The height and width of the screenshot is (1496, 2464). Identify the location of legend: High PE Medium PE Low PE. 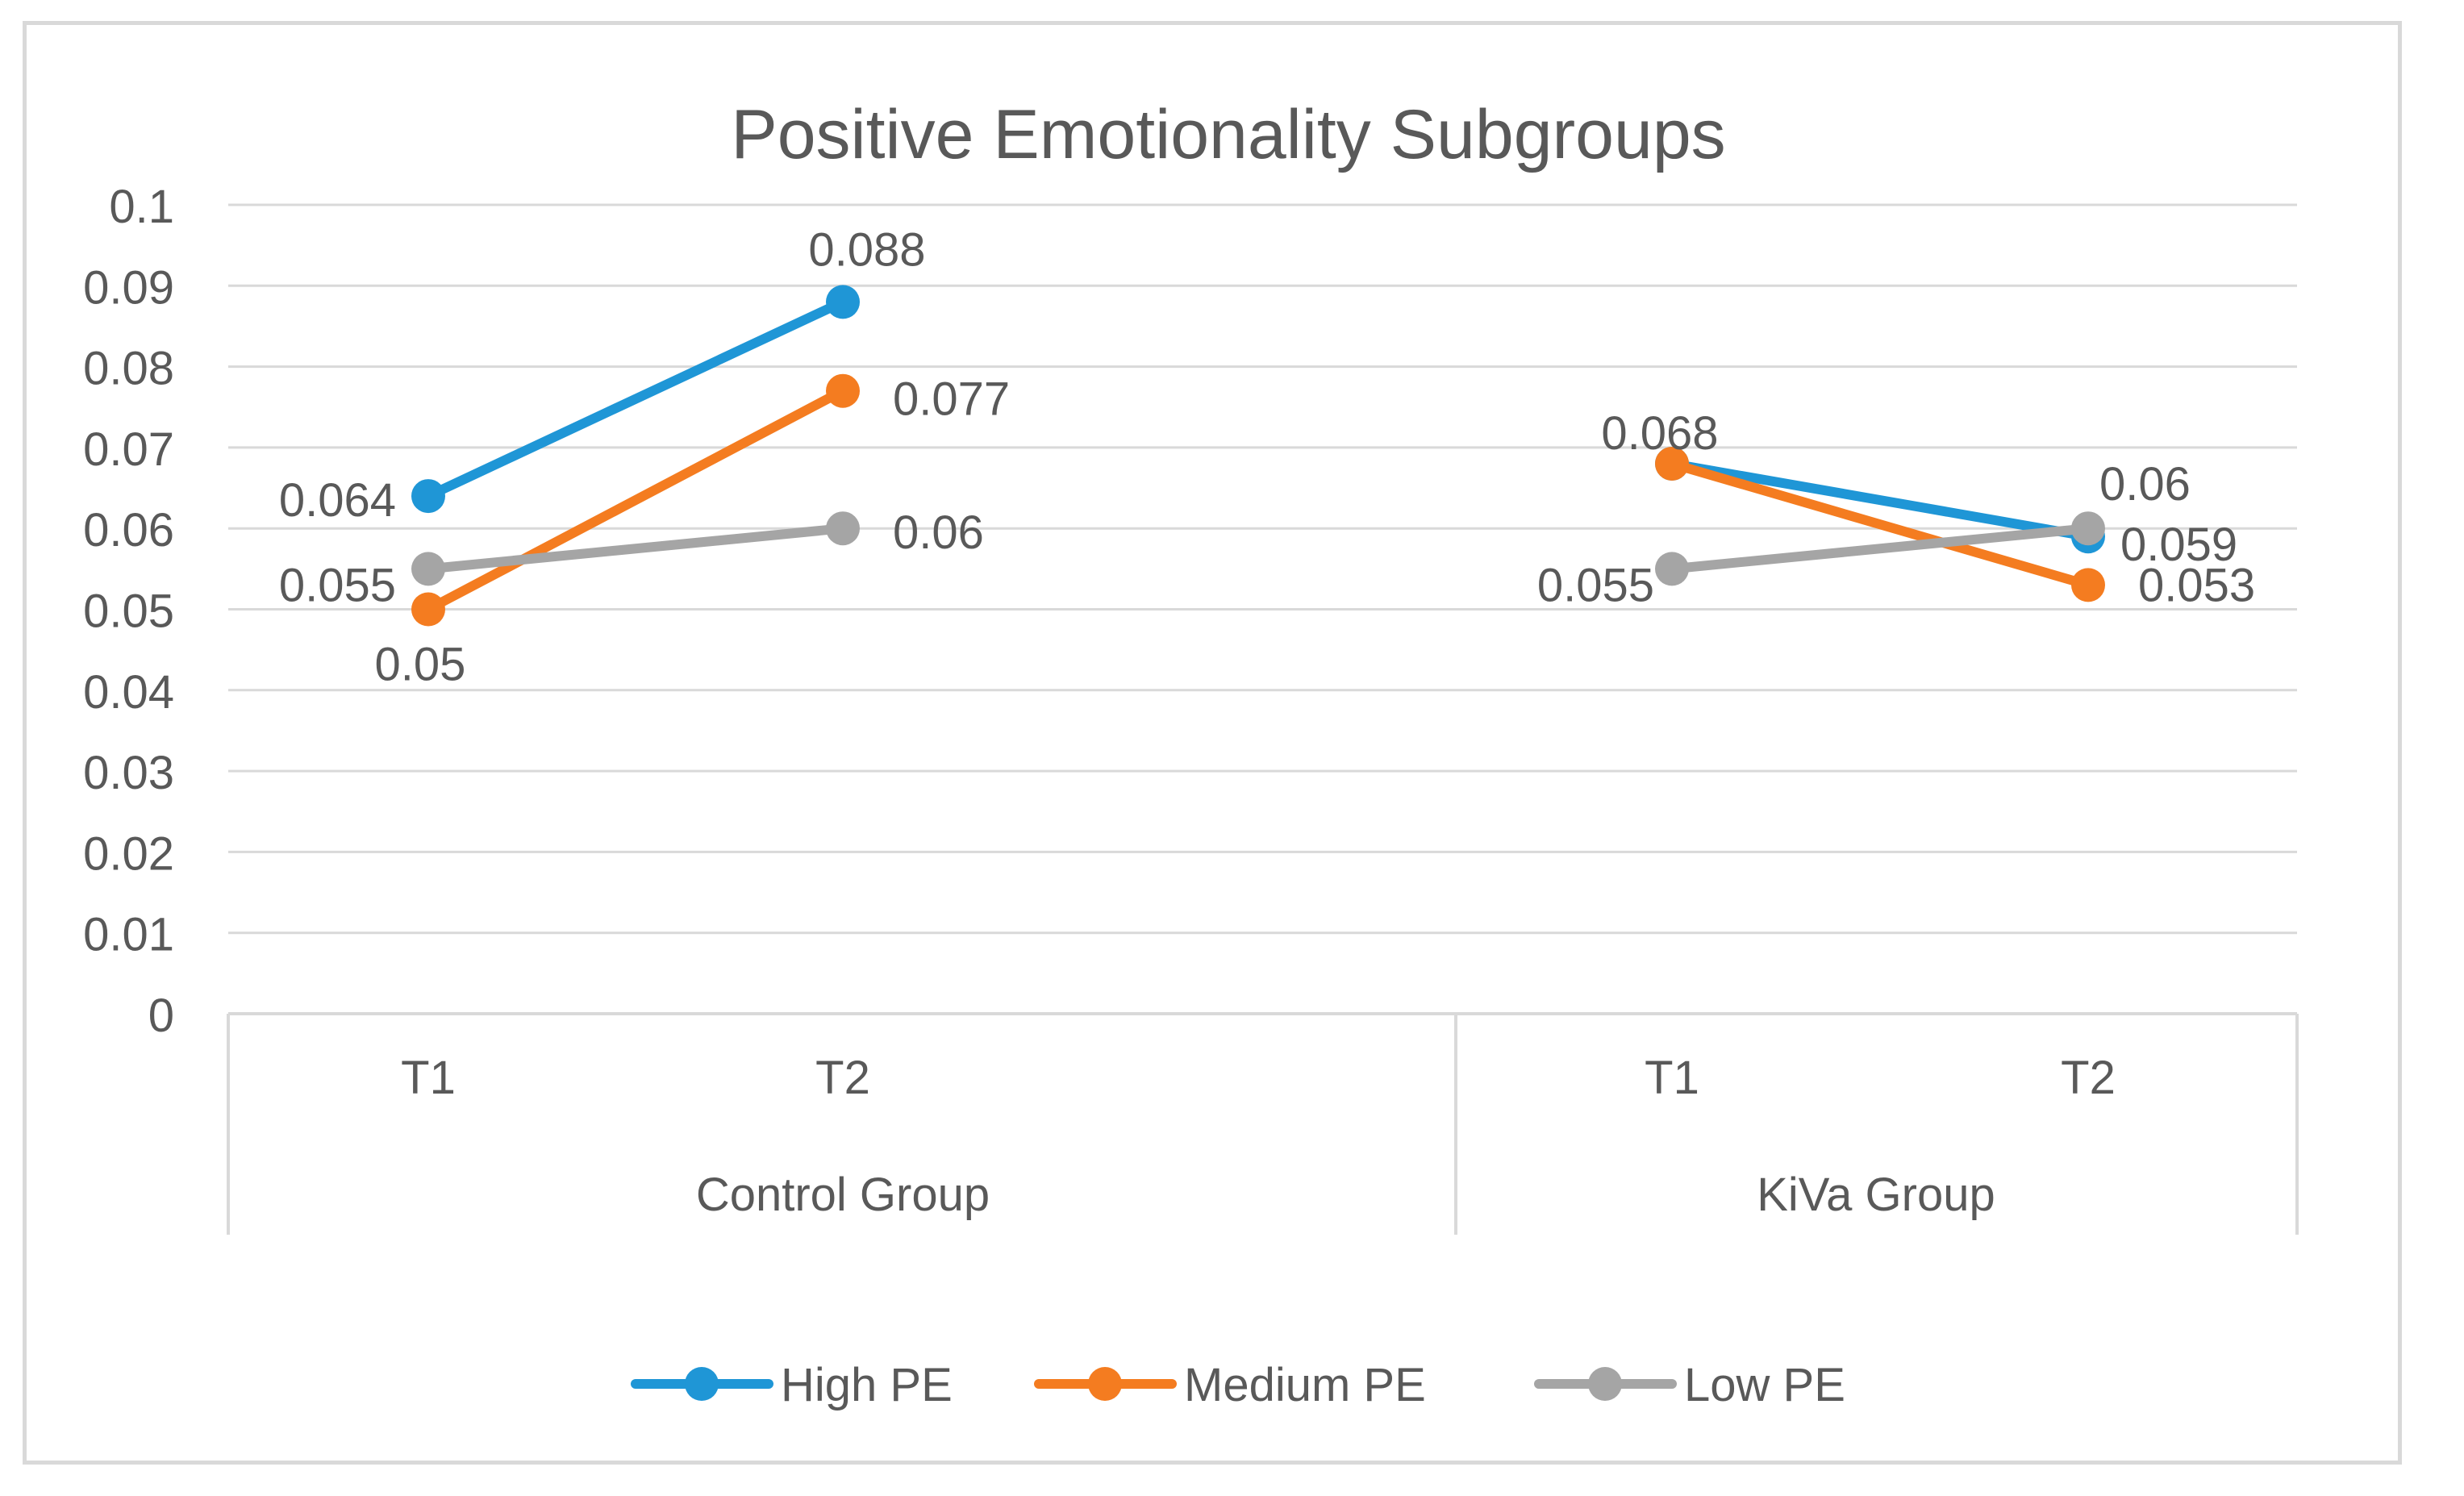
(1238, 1385).